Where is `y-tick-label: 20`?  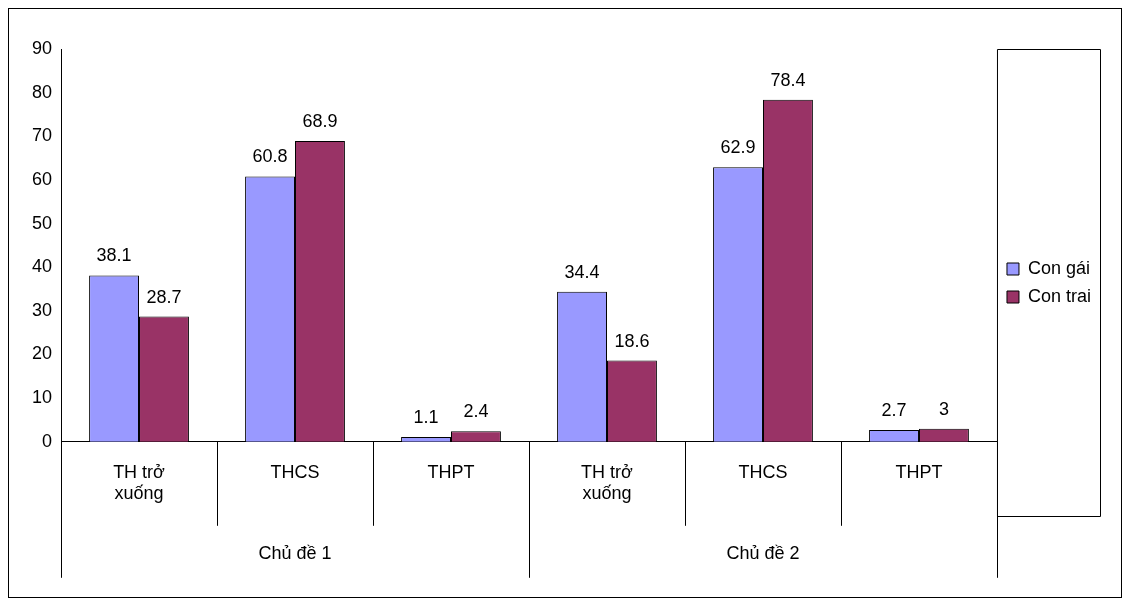
y-tick-label: 20 is located at coordinates (42, 353).